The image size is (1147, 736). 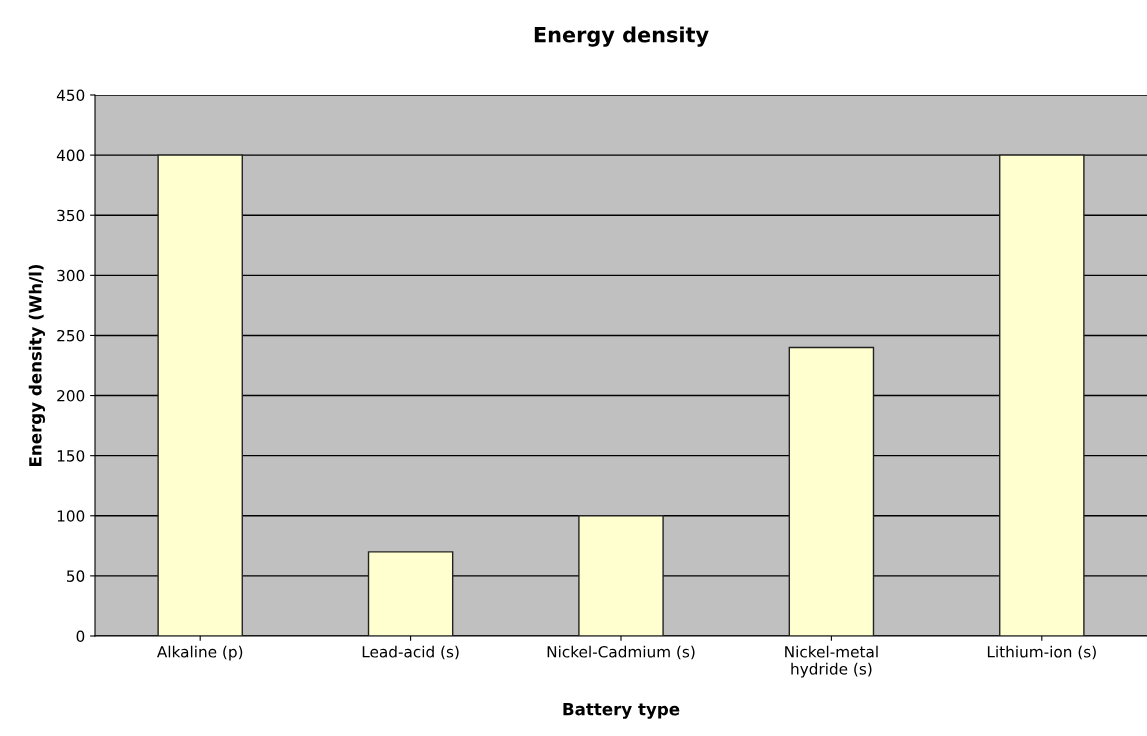 I want to click on x-tick-label: Lead-acid (s), so click(x=410, y=652).